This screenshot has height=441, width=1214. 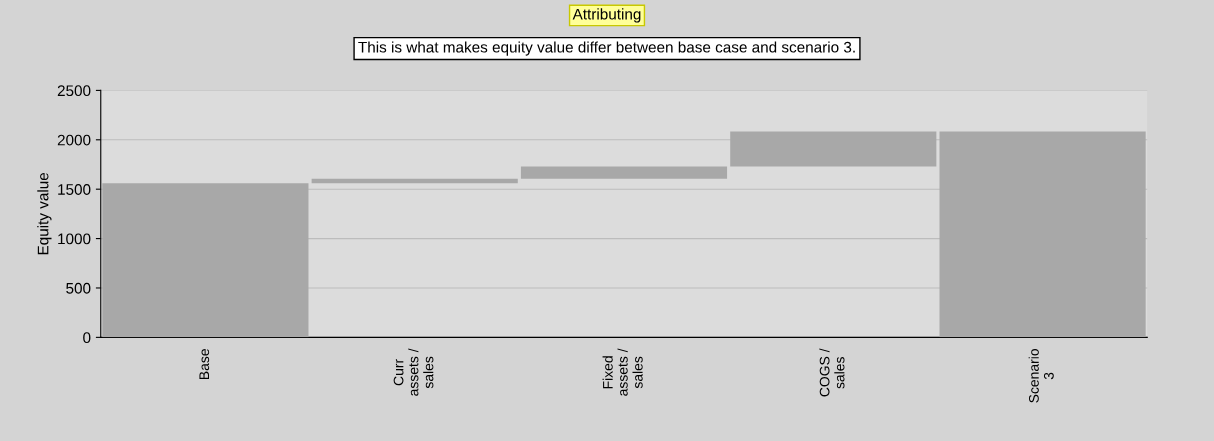 What do you see at coordinates (622, 372) in the screenshot?
I see `x-tick-label: Fixed assets / sales` at bounding box center [622, 372].